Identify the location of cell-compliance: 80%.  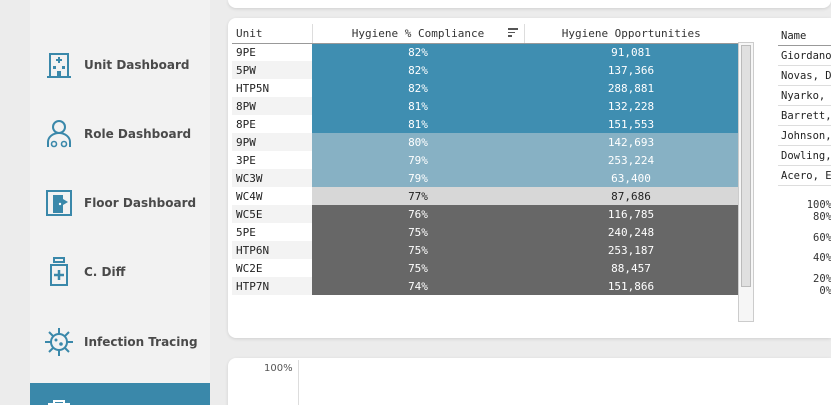
(418, 142).